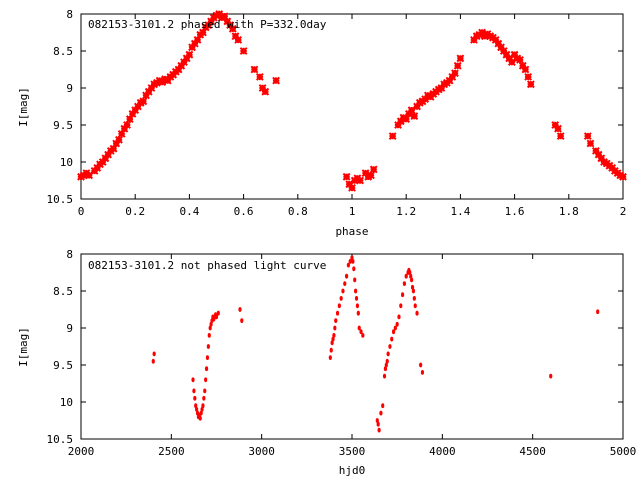  Describe the element at coordinates (69, 328) in the screenshot. I see `y-tick-label: 9` at that location.